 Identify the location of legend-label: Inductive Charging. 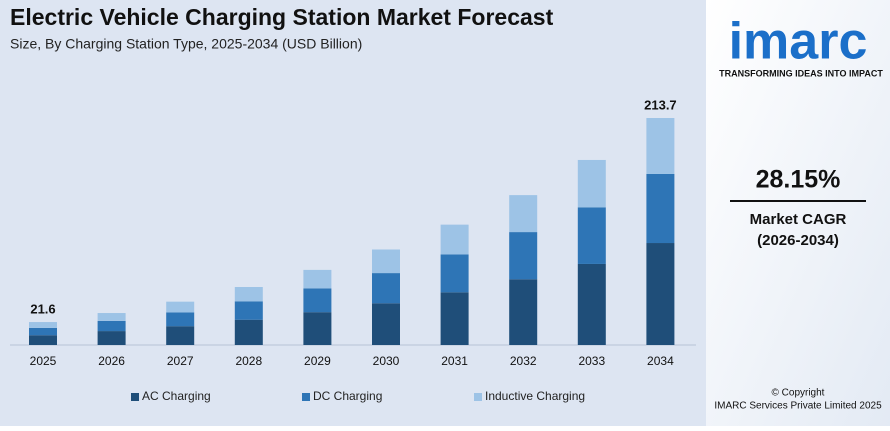
(535, 396).